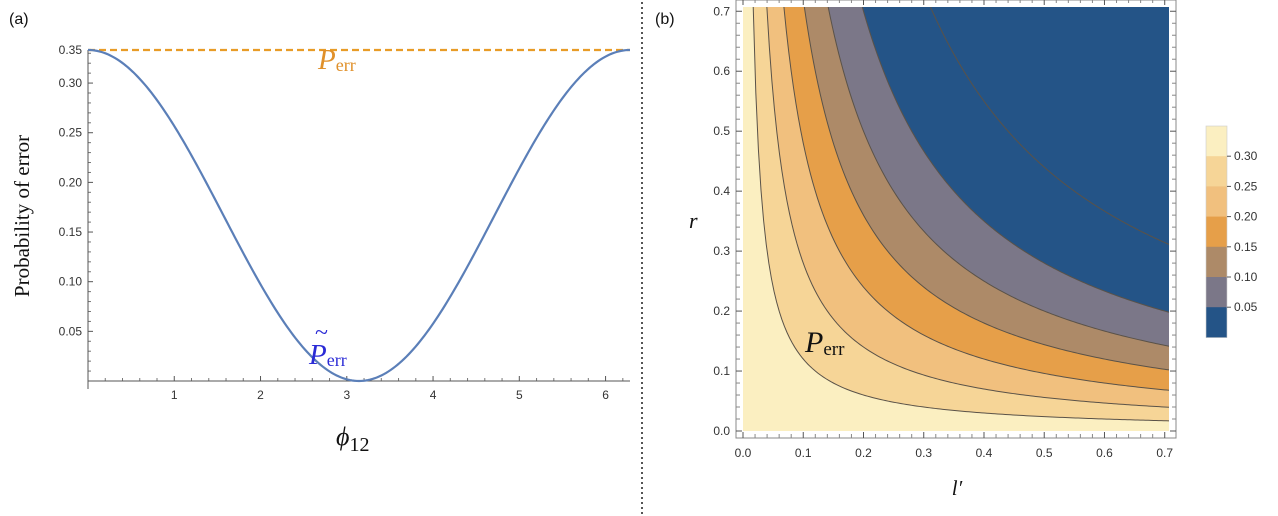  What do you see at coordinates (71, 182) in the screenshot?
I see `chart-a-ytick-label: 0.20` at bounding box center [71, 182].